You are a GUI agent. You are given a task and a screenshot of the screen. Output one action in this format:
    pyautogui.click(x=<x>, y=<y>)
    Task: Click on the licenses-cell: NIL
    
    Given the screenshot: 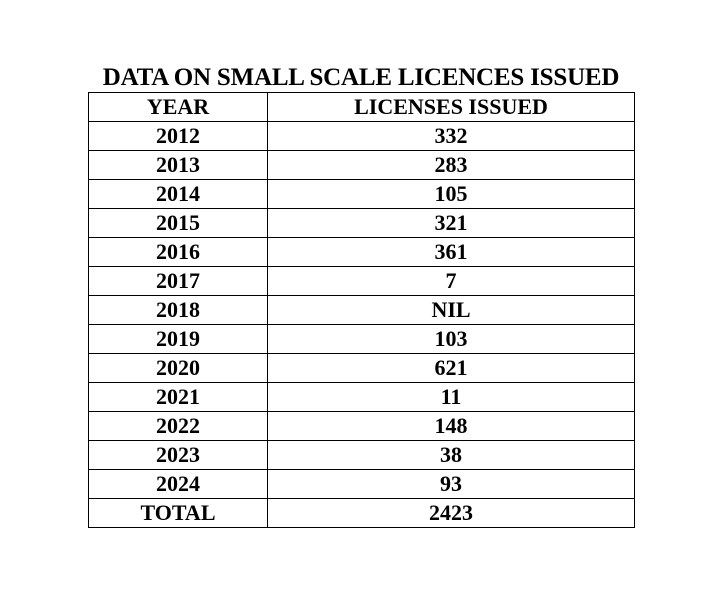 What is the action you would take?
    pyautogui.click(x=451, y=310)
    